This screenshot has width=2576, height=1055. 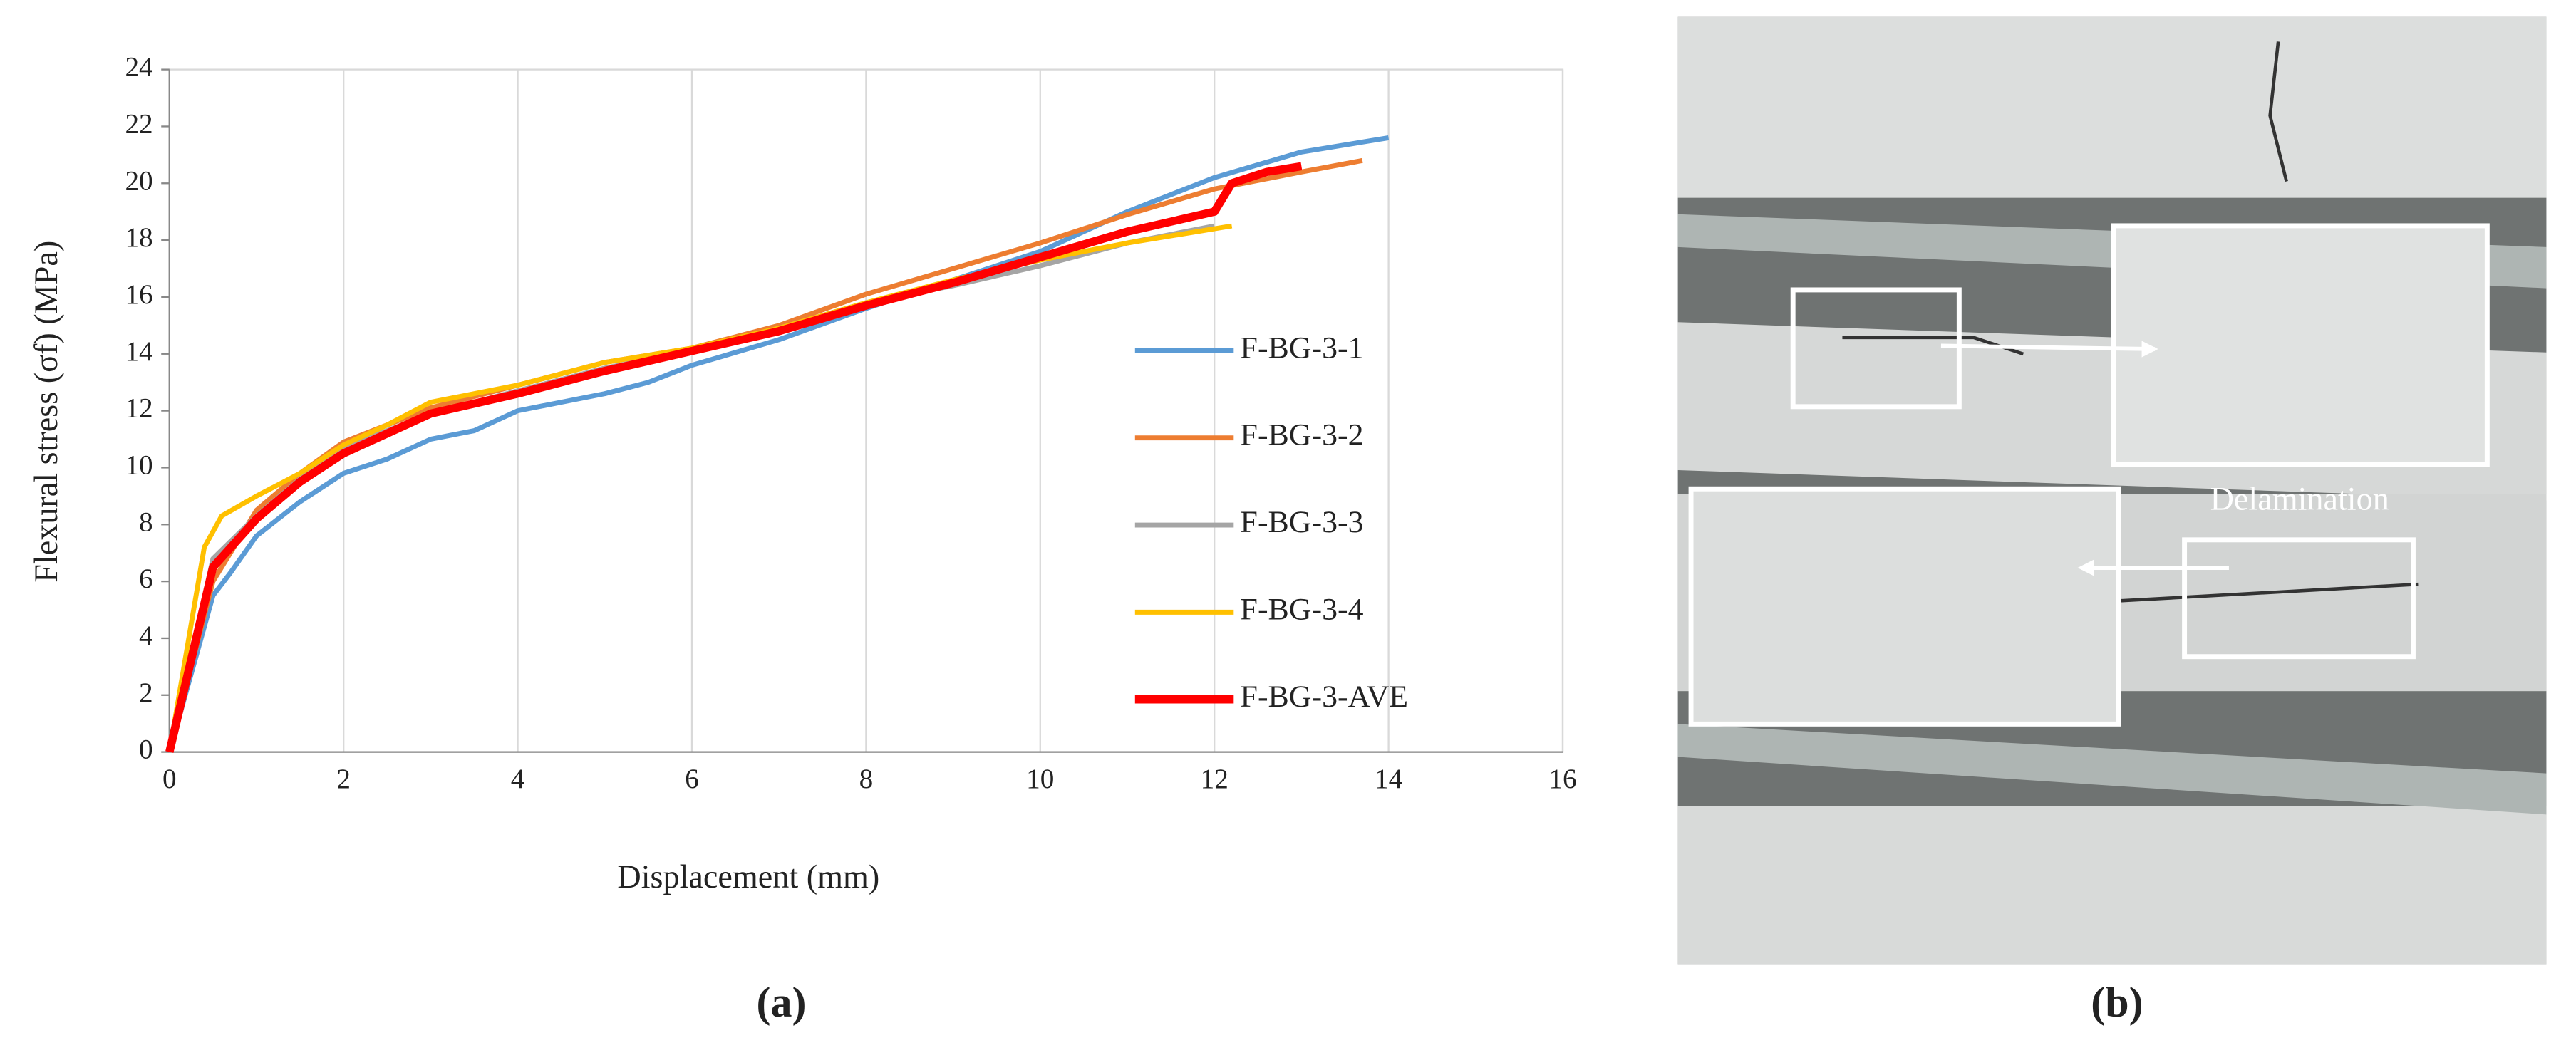 What do you see at coordinates (169, 779) in the screenshot?
I see `x-tick-label: 0` at bounding box center [169, 779].